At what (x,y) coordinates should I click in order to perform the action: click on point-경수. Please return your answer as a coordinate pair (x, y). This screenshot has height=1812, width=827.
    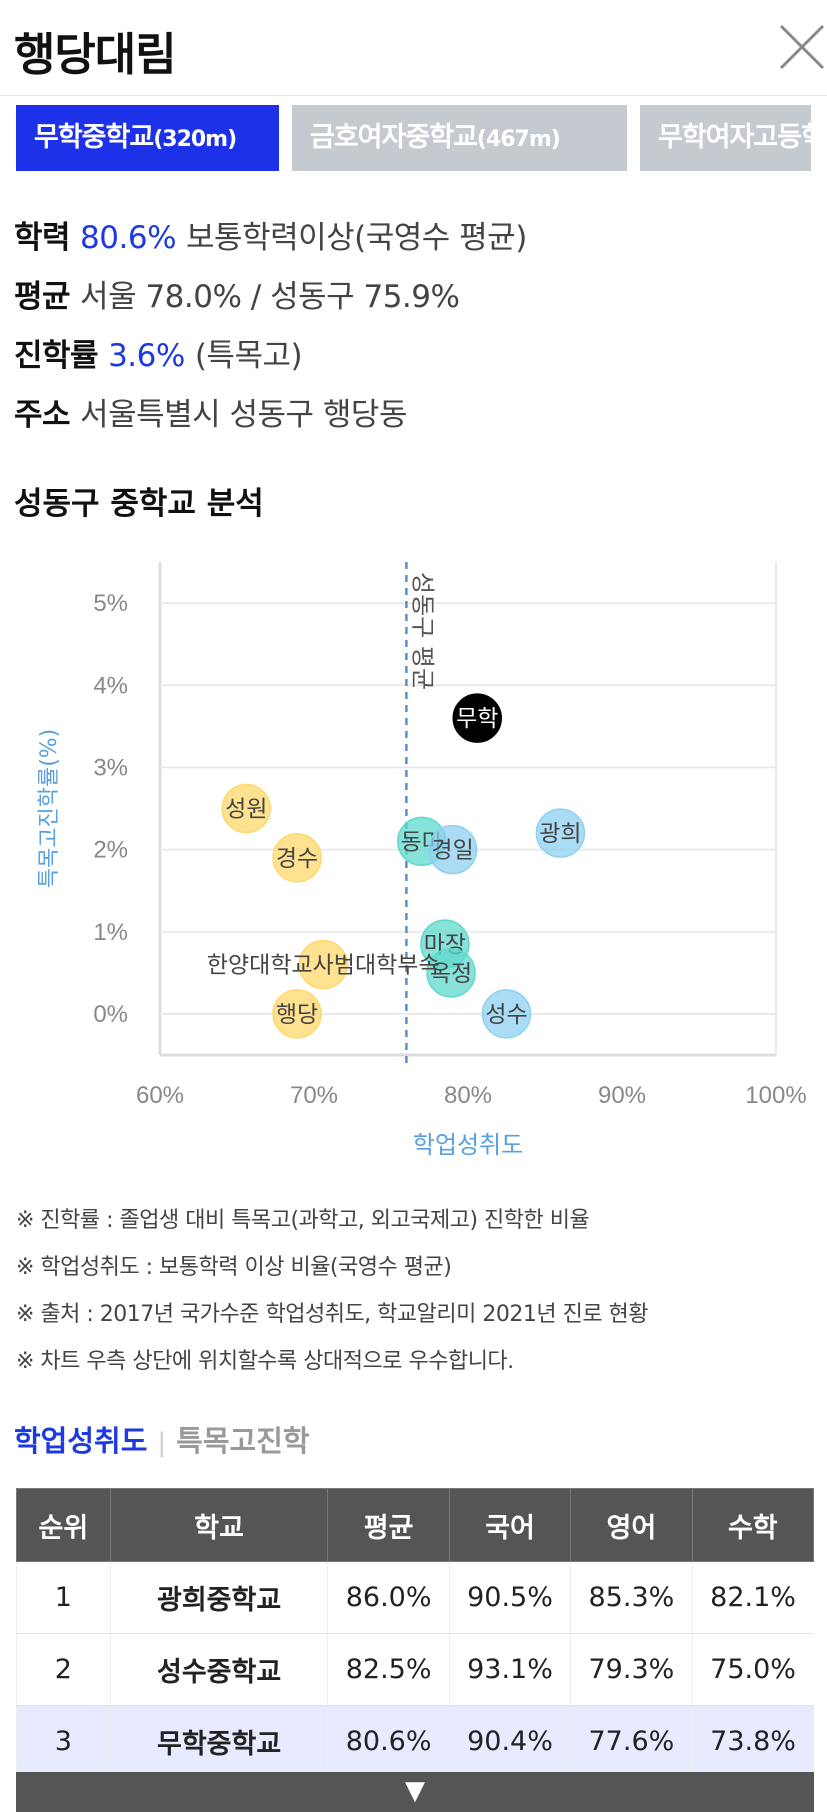
    Looking at the image, I should click on (297, 858).